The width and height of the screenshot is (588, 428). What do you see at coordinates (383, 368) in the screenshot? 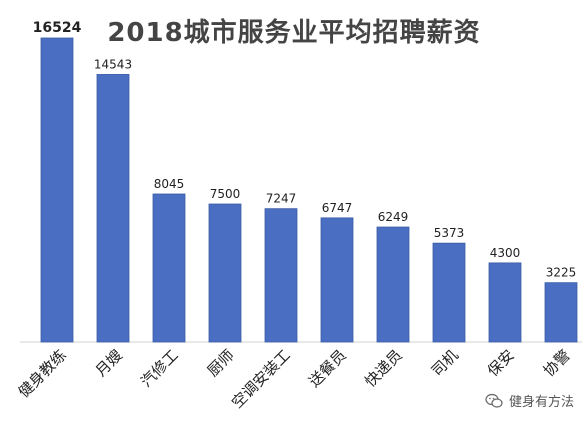
I see `category-label-6: 快递员` at bounding box center [383, 368].